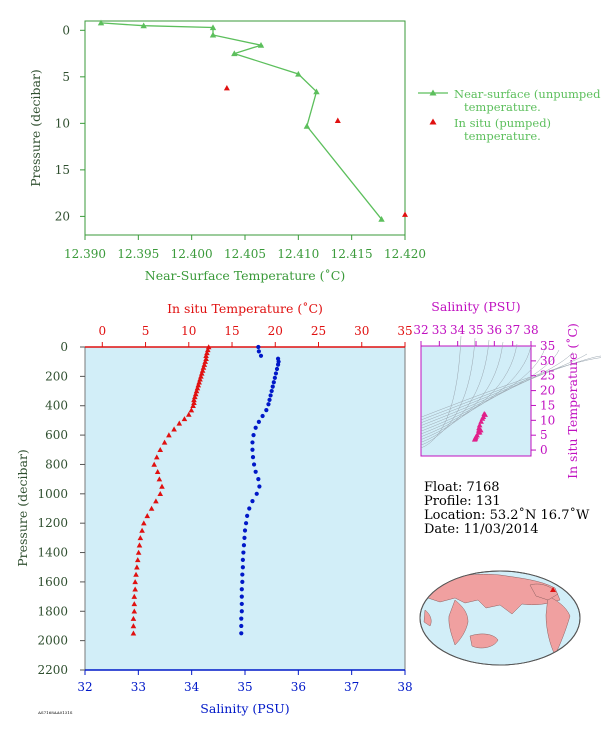 The height and width of the screenshot is (732, 601). I want to click on ts-temperature-tick-label: 10, so click(547, 420).